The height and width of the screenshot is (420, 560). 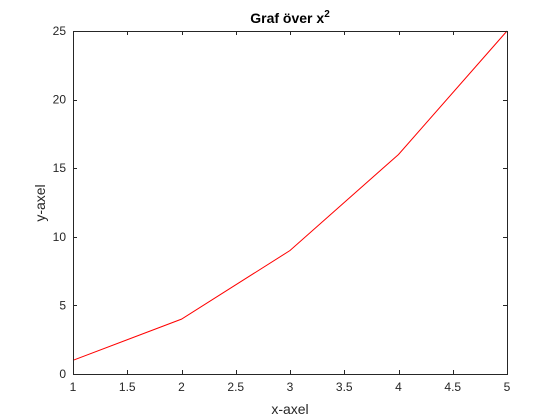 I want to click on y-tick-label: 0, so click(x=62, y=374).